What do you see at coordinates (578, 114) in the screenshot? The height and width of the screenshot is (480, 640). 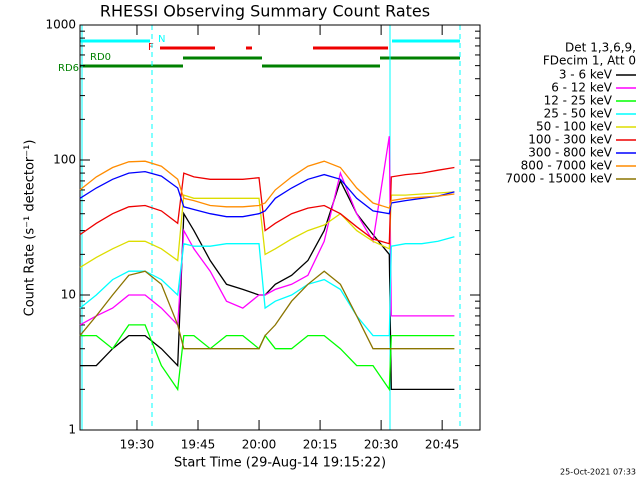 I see `legend-label: 25 - 50 keV` at bounding box center [578, 114].